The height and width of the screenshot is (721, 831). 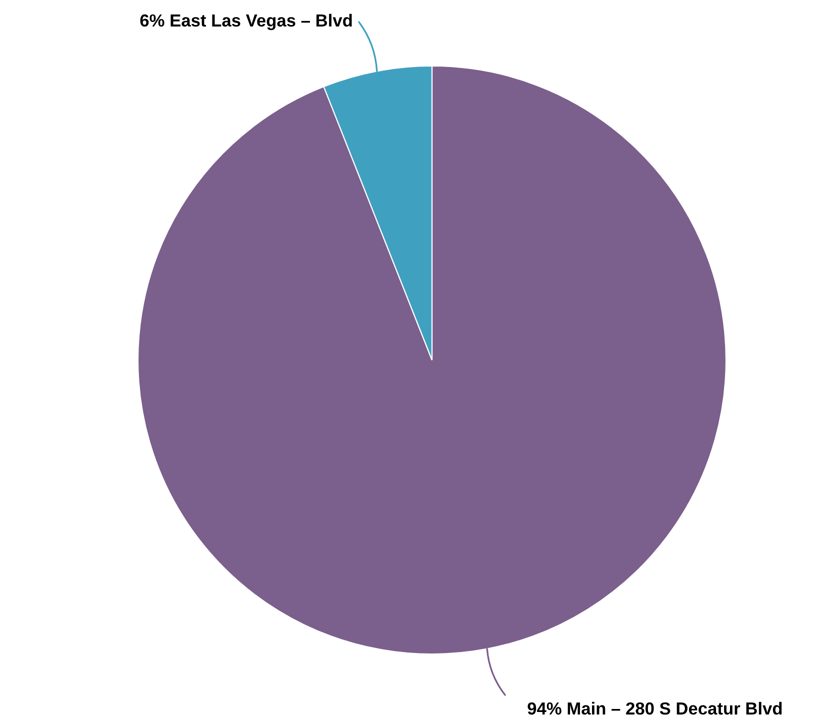 What do you see at coordinates (655, 708) in the screenshot?
I see `slice-label: 94% Main – 280 S Decatur Blvd` at bounding box center [655, 708].